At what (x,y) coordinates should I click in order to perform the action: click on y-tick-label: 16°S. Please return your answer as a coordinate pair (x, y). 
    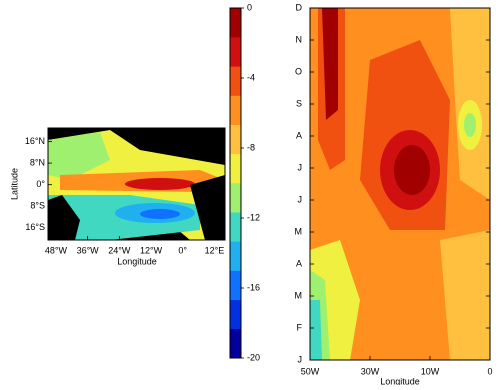
    Looking at the image, I should click on (35, 227).